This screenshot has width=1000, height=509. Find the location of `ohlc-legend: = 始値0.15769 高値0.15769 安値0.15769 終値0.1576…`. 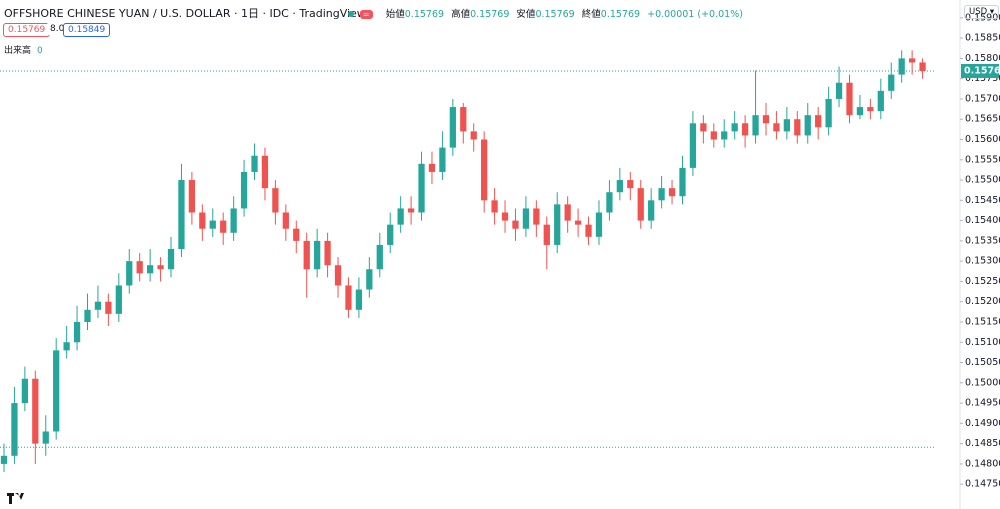

ohlc-legend: = 始値0.15769 高値0.15769 安値0.15769 終値0.1576… is located at coordinates (547, 13).